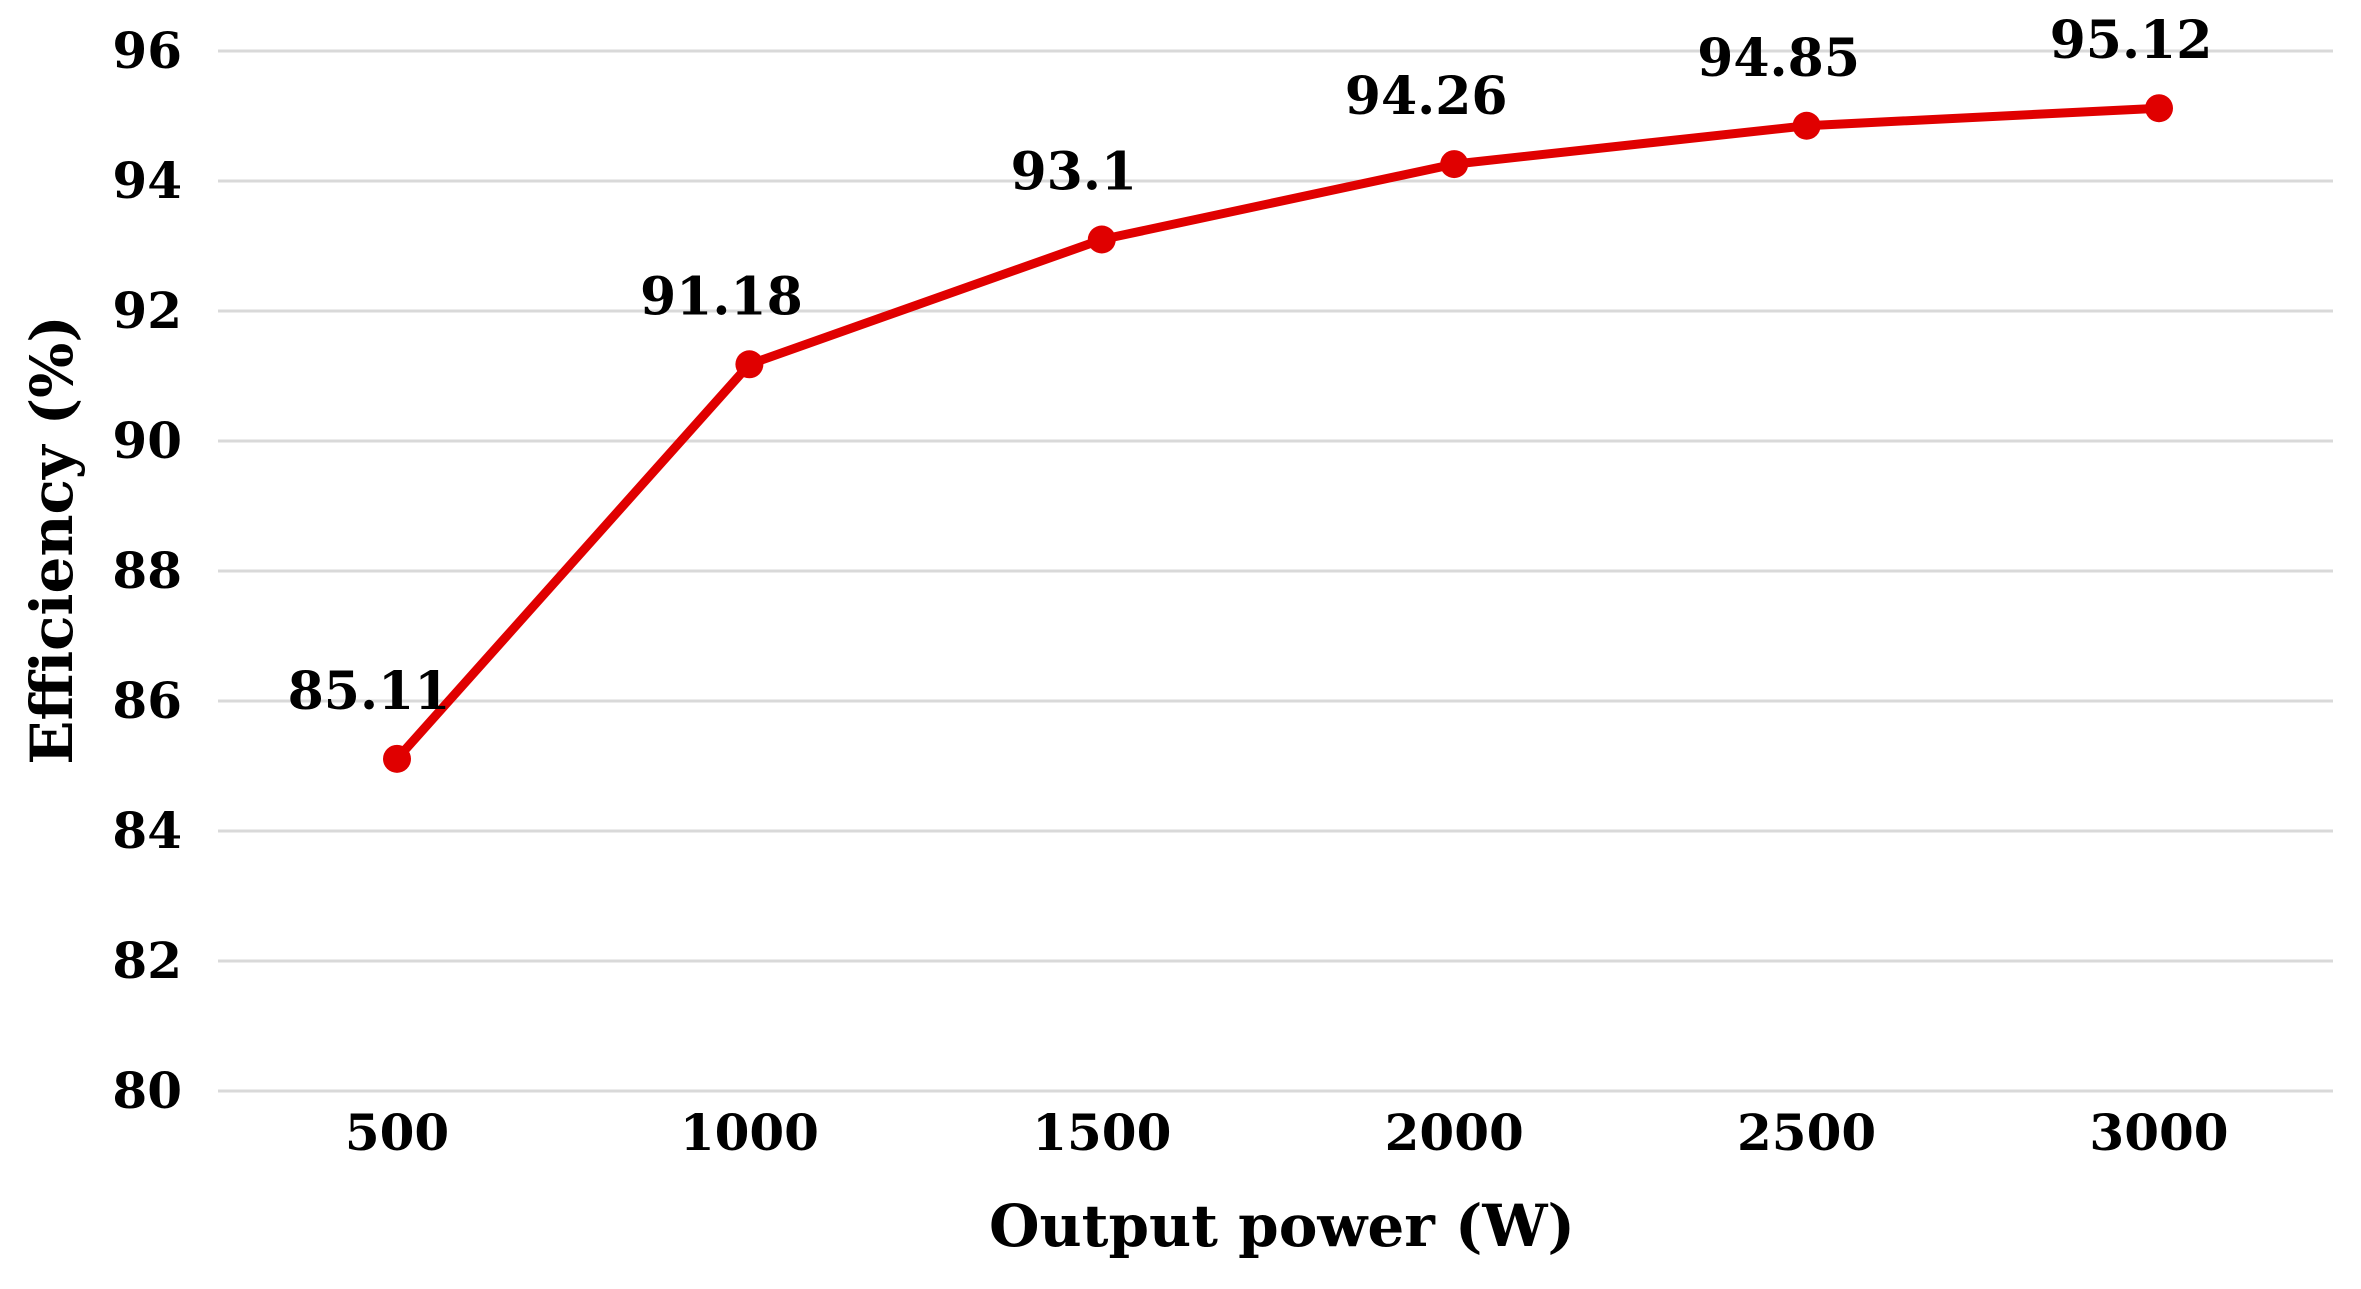 The width and height of the screenshot is (2361, 1289). What do you see at coordinates (1454, 1132) in the screenshot?
I see `x-tick-label: 2000` at bounding box center [1454, 1132].